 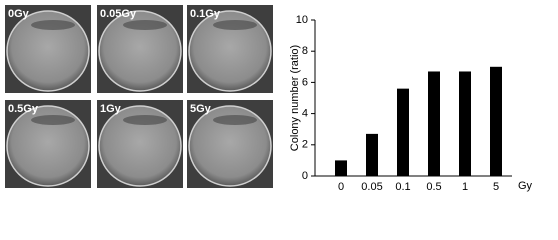 I want to click on x-axis-label: Gy, so click(x=525, y=186).